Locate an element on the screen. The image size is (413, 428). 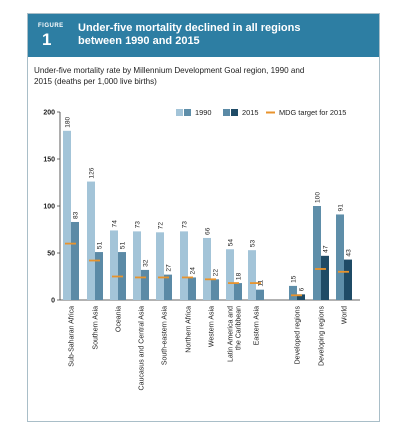
legend-swatch-2015-light is located at coordinates (226, 112).